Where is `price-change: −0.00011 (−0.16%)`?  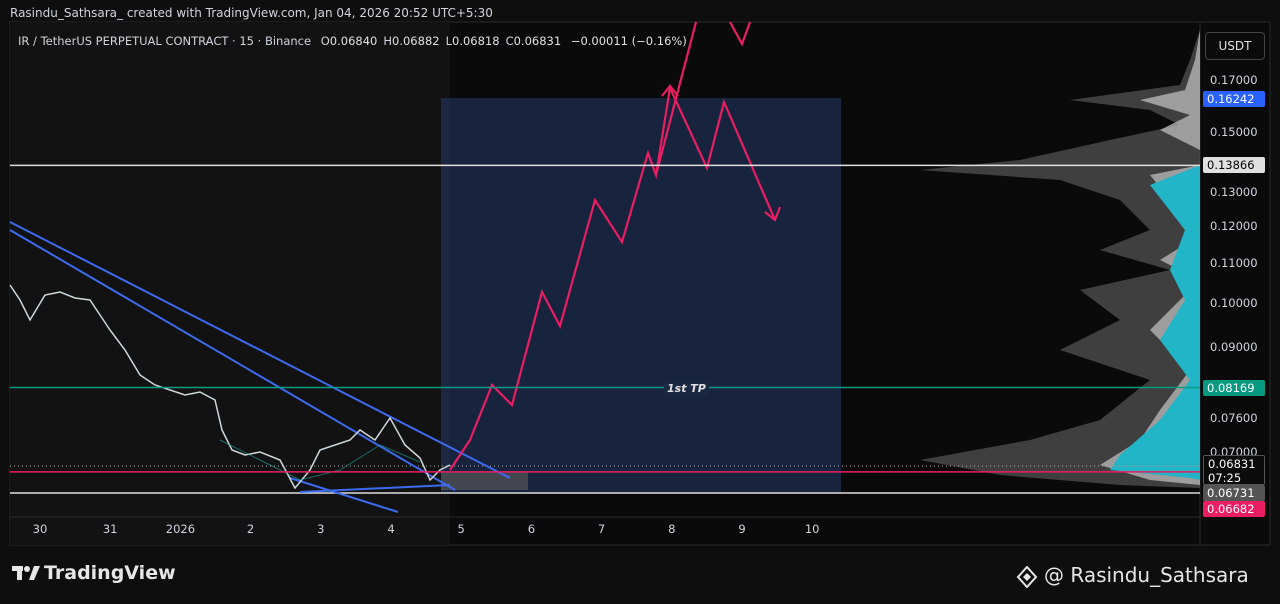 price-change: −0.00011 (−0.16%) is located at coordinates (628, 41).